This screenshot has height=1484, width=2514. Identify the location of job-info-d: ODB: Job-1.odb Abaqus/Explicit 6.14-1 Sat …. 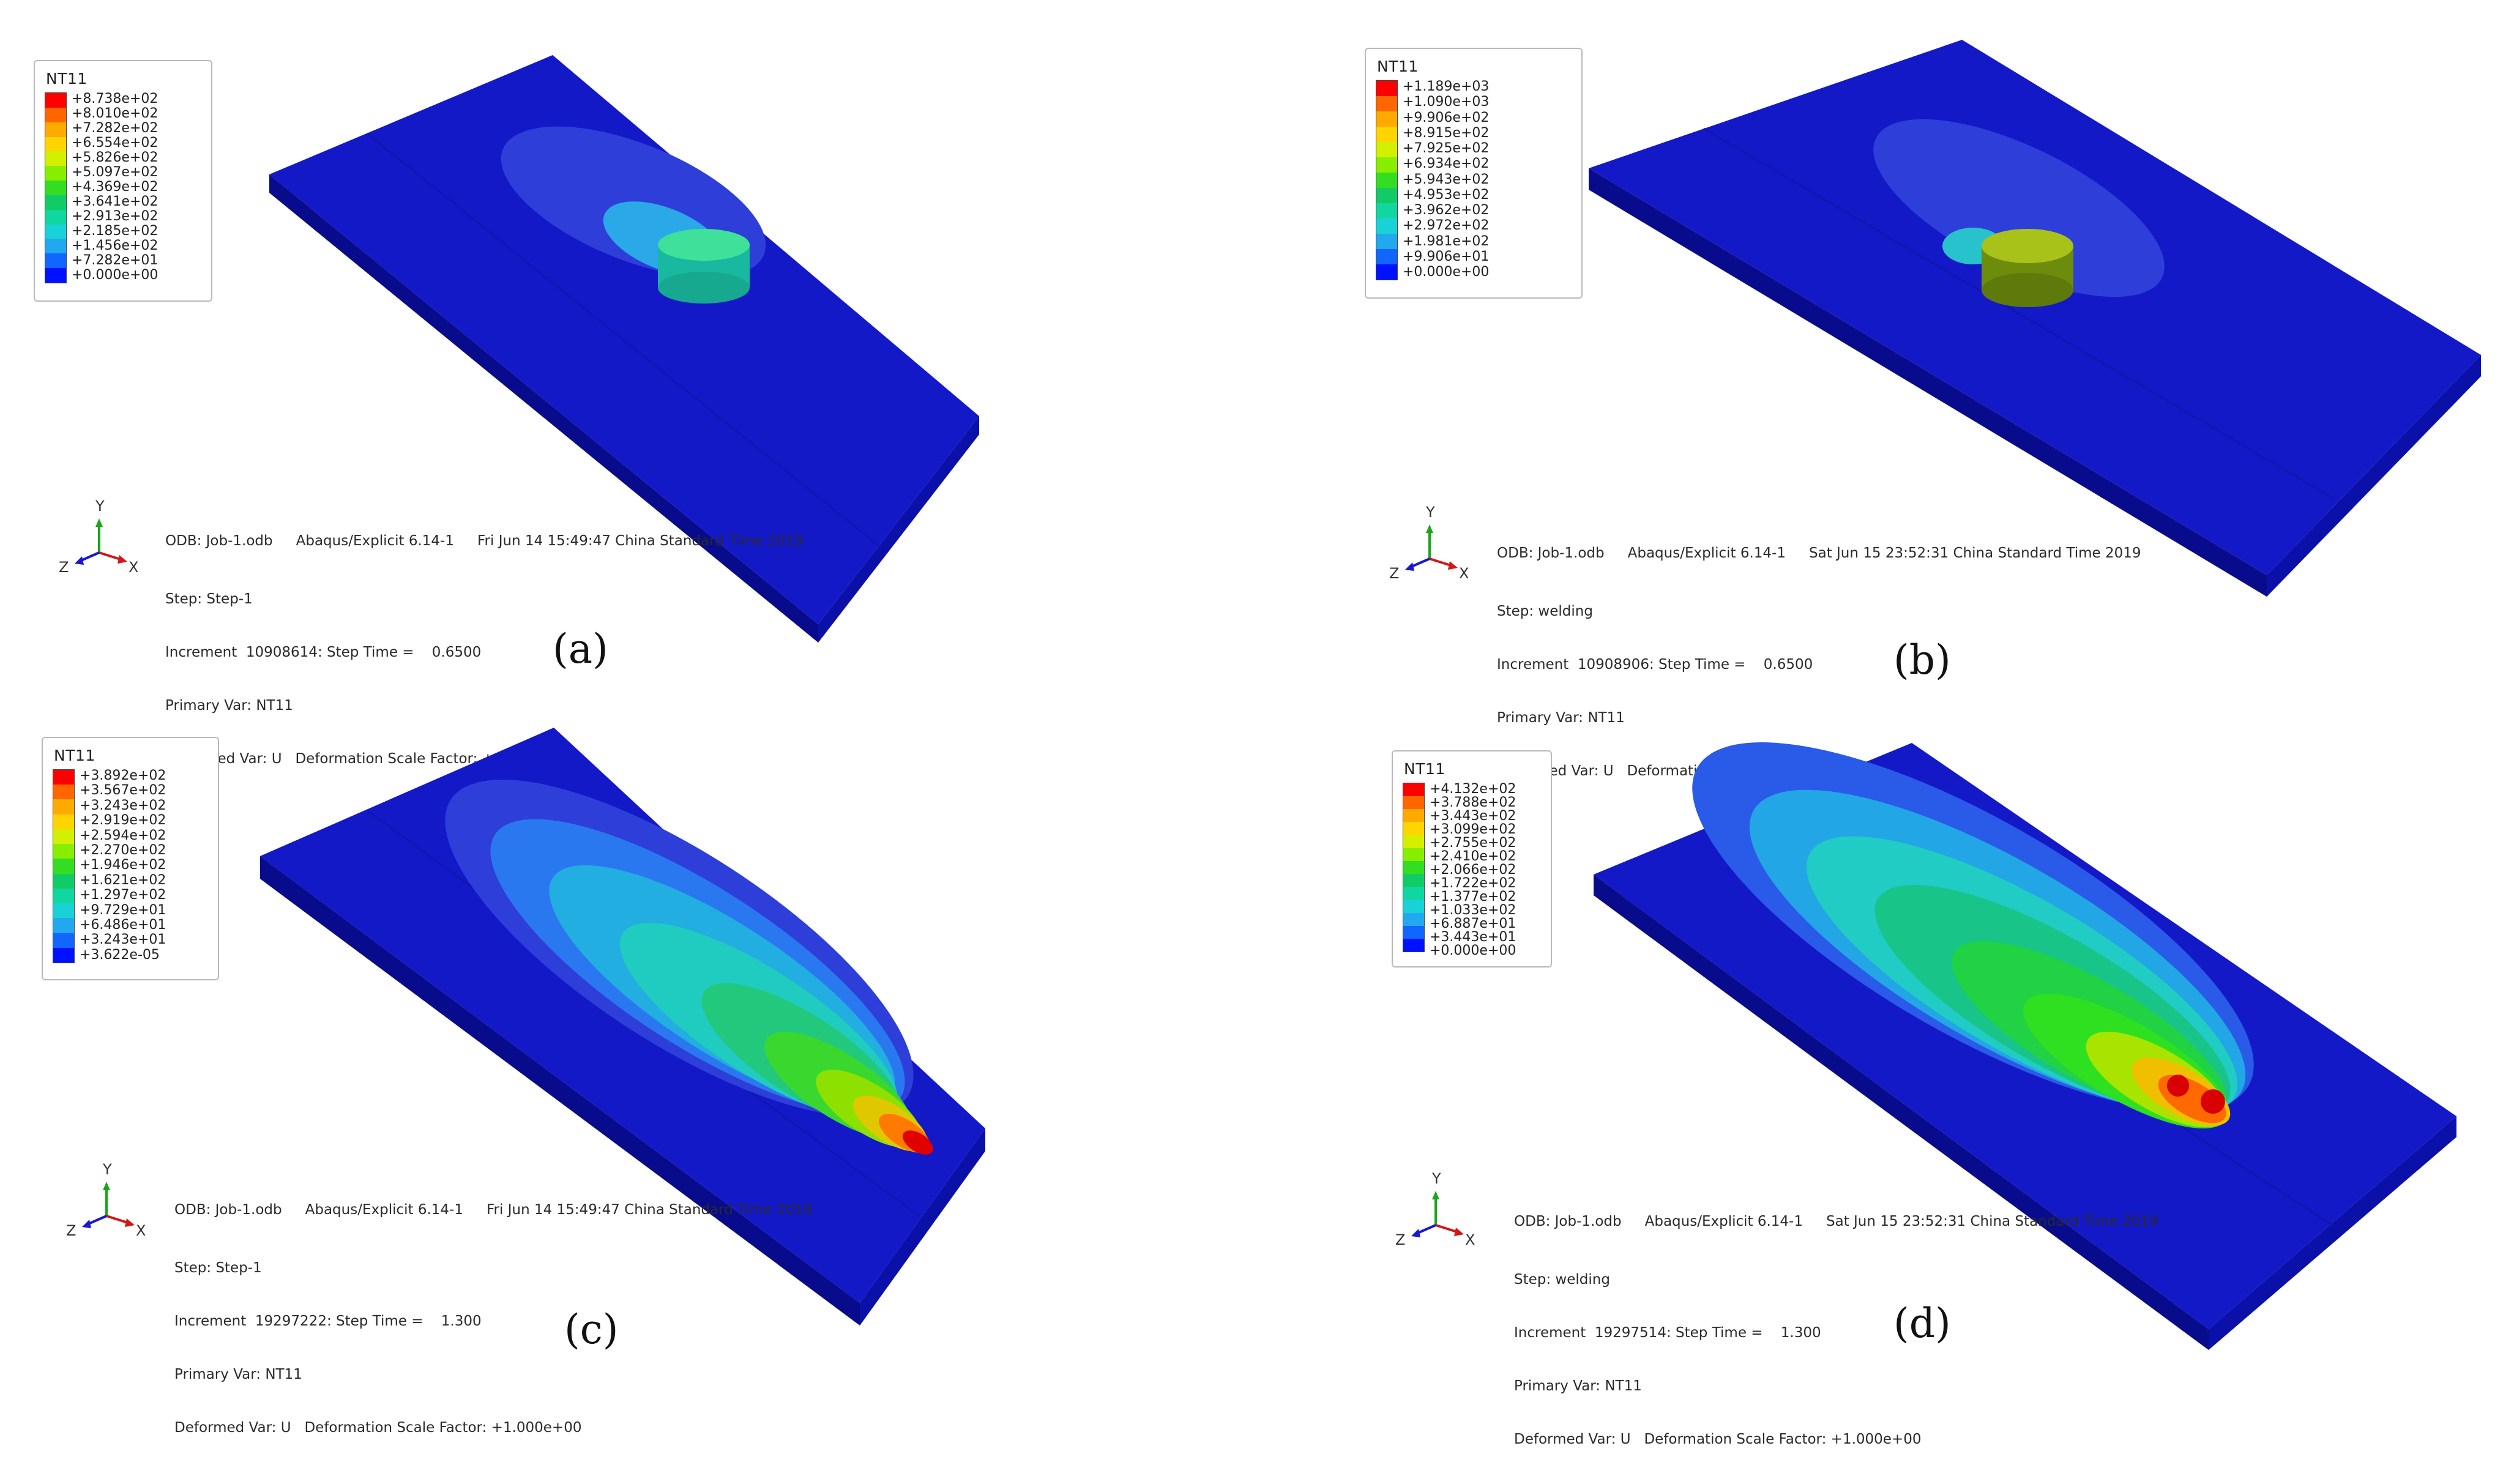
(1848, 1330).